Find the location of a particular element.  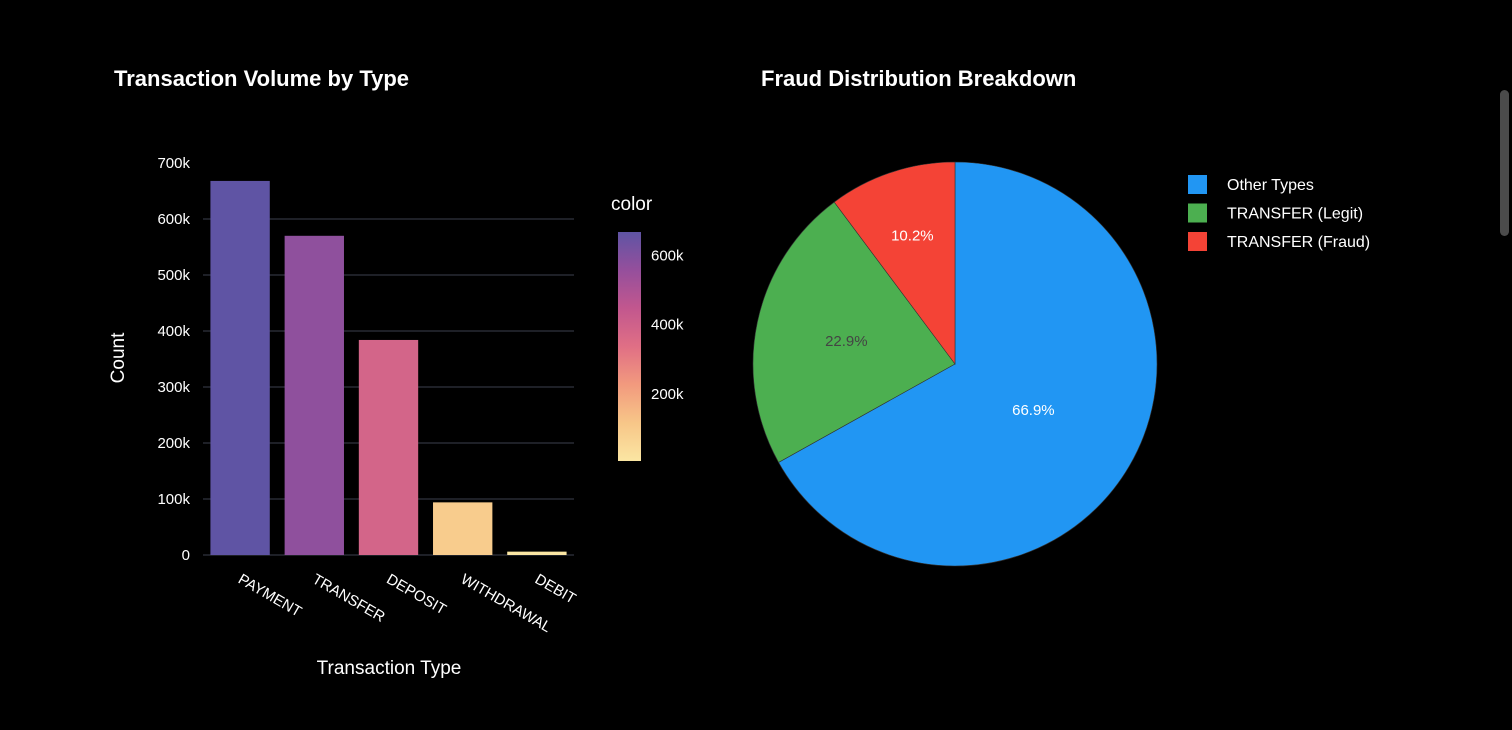

legend-label: Other Types is located at coordinates (1270, 185).